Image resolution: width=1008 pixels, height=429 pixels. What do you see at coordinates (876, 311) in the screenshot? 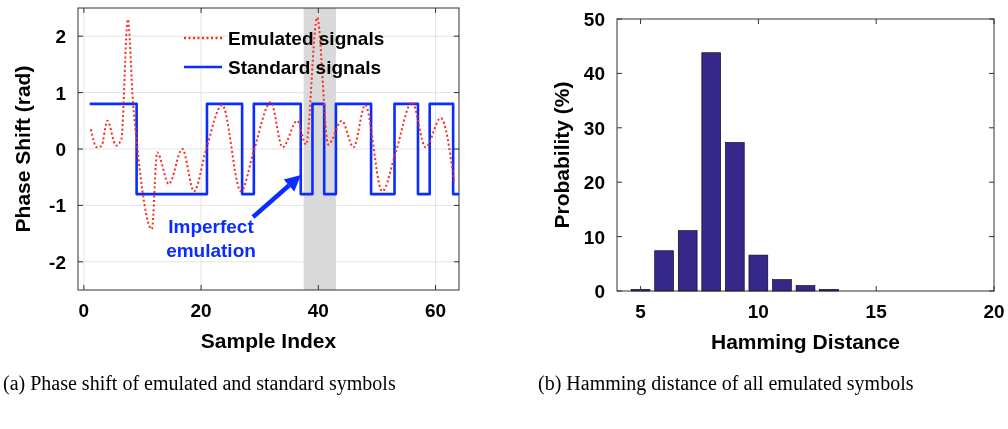
I see `x-tick-label: 15` at bounding box center [876, 311].